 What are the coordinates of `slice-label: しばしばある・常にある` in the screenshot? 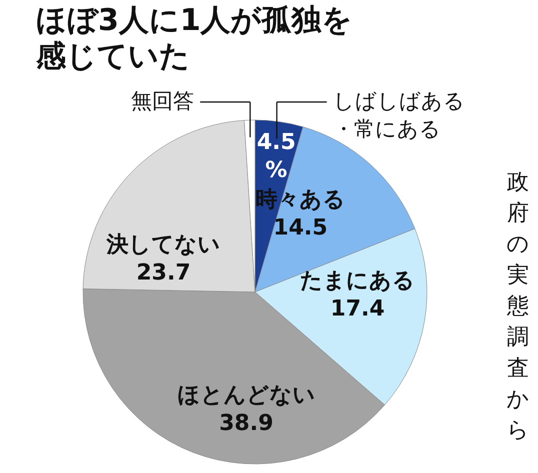 It's located at (398, 115).